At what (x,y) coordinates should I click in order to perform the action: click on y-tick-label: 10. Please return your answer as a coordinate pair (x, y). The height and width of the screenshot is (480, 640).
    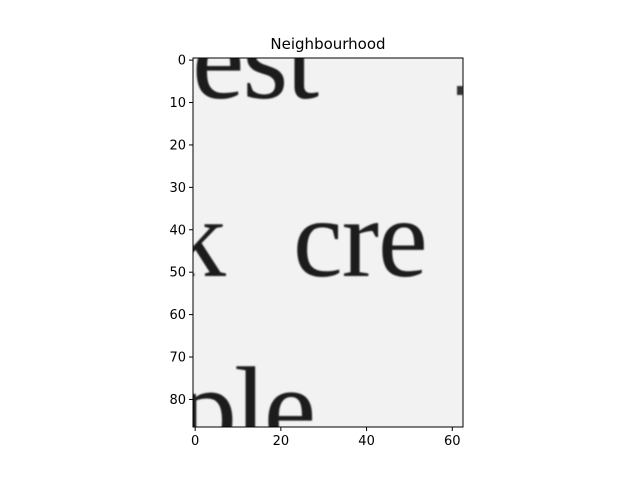
    Looking at the image, I should click on (177, 103).